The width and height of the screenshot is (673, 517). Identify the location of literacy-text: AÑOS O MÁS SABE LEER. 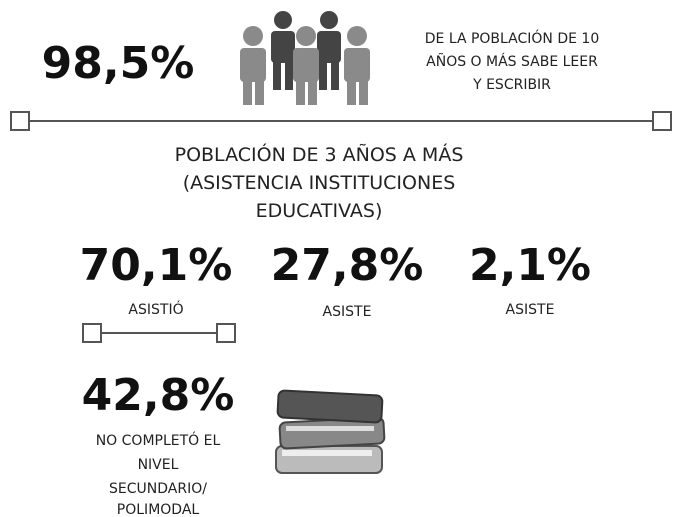
(512, 61).